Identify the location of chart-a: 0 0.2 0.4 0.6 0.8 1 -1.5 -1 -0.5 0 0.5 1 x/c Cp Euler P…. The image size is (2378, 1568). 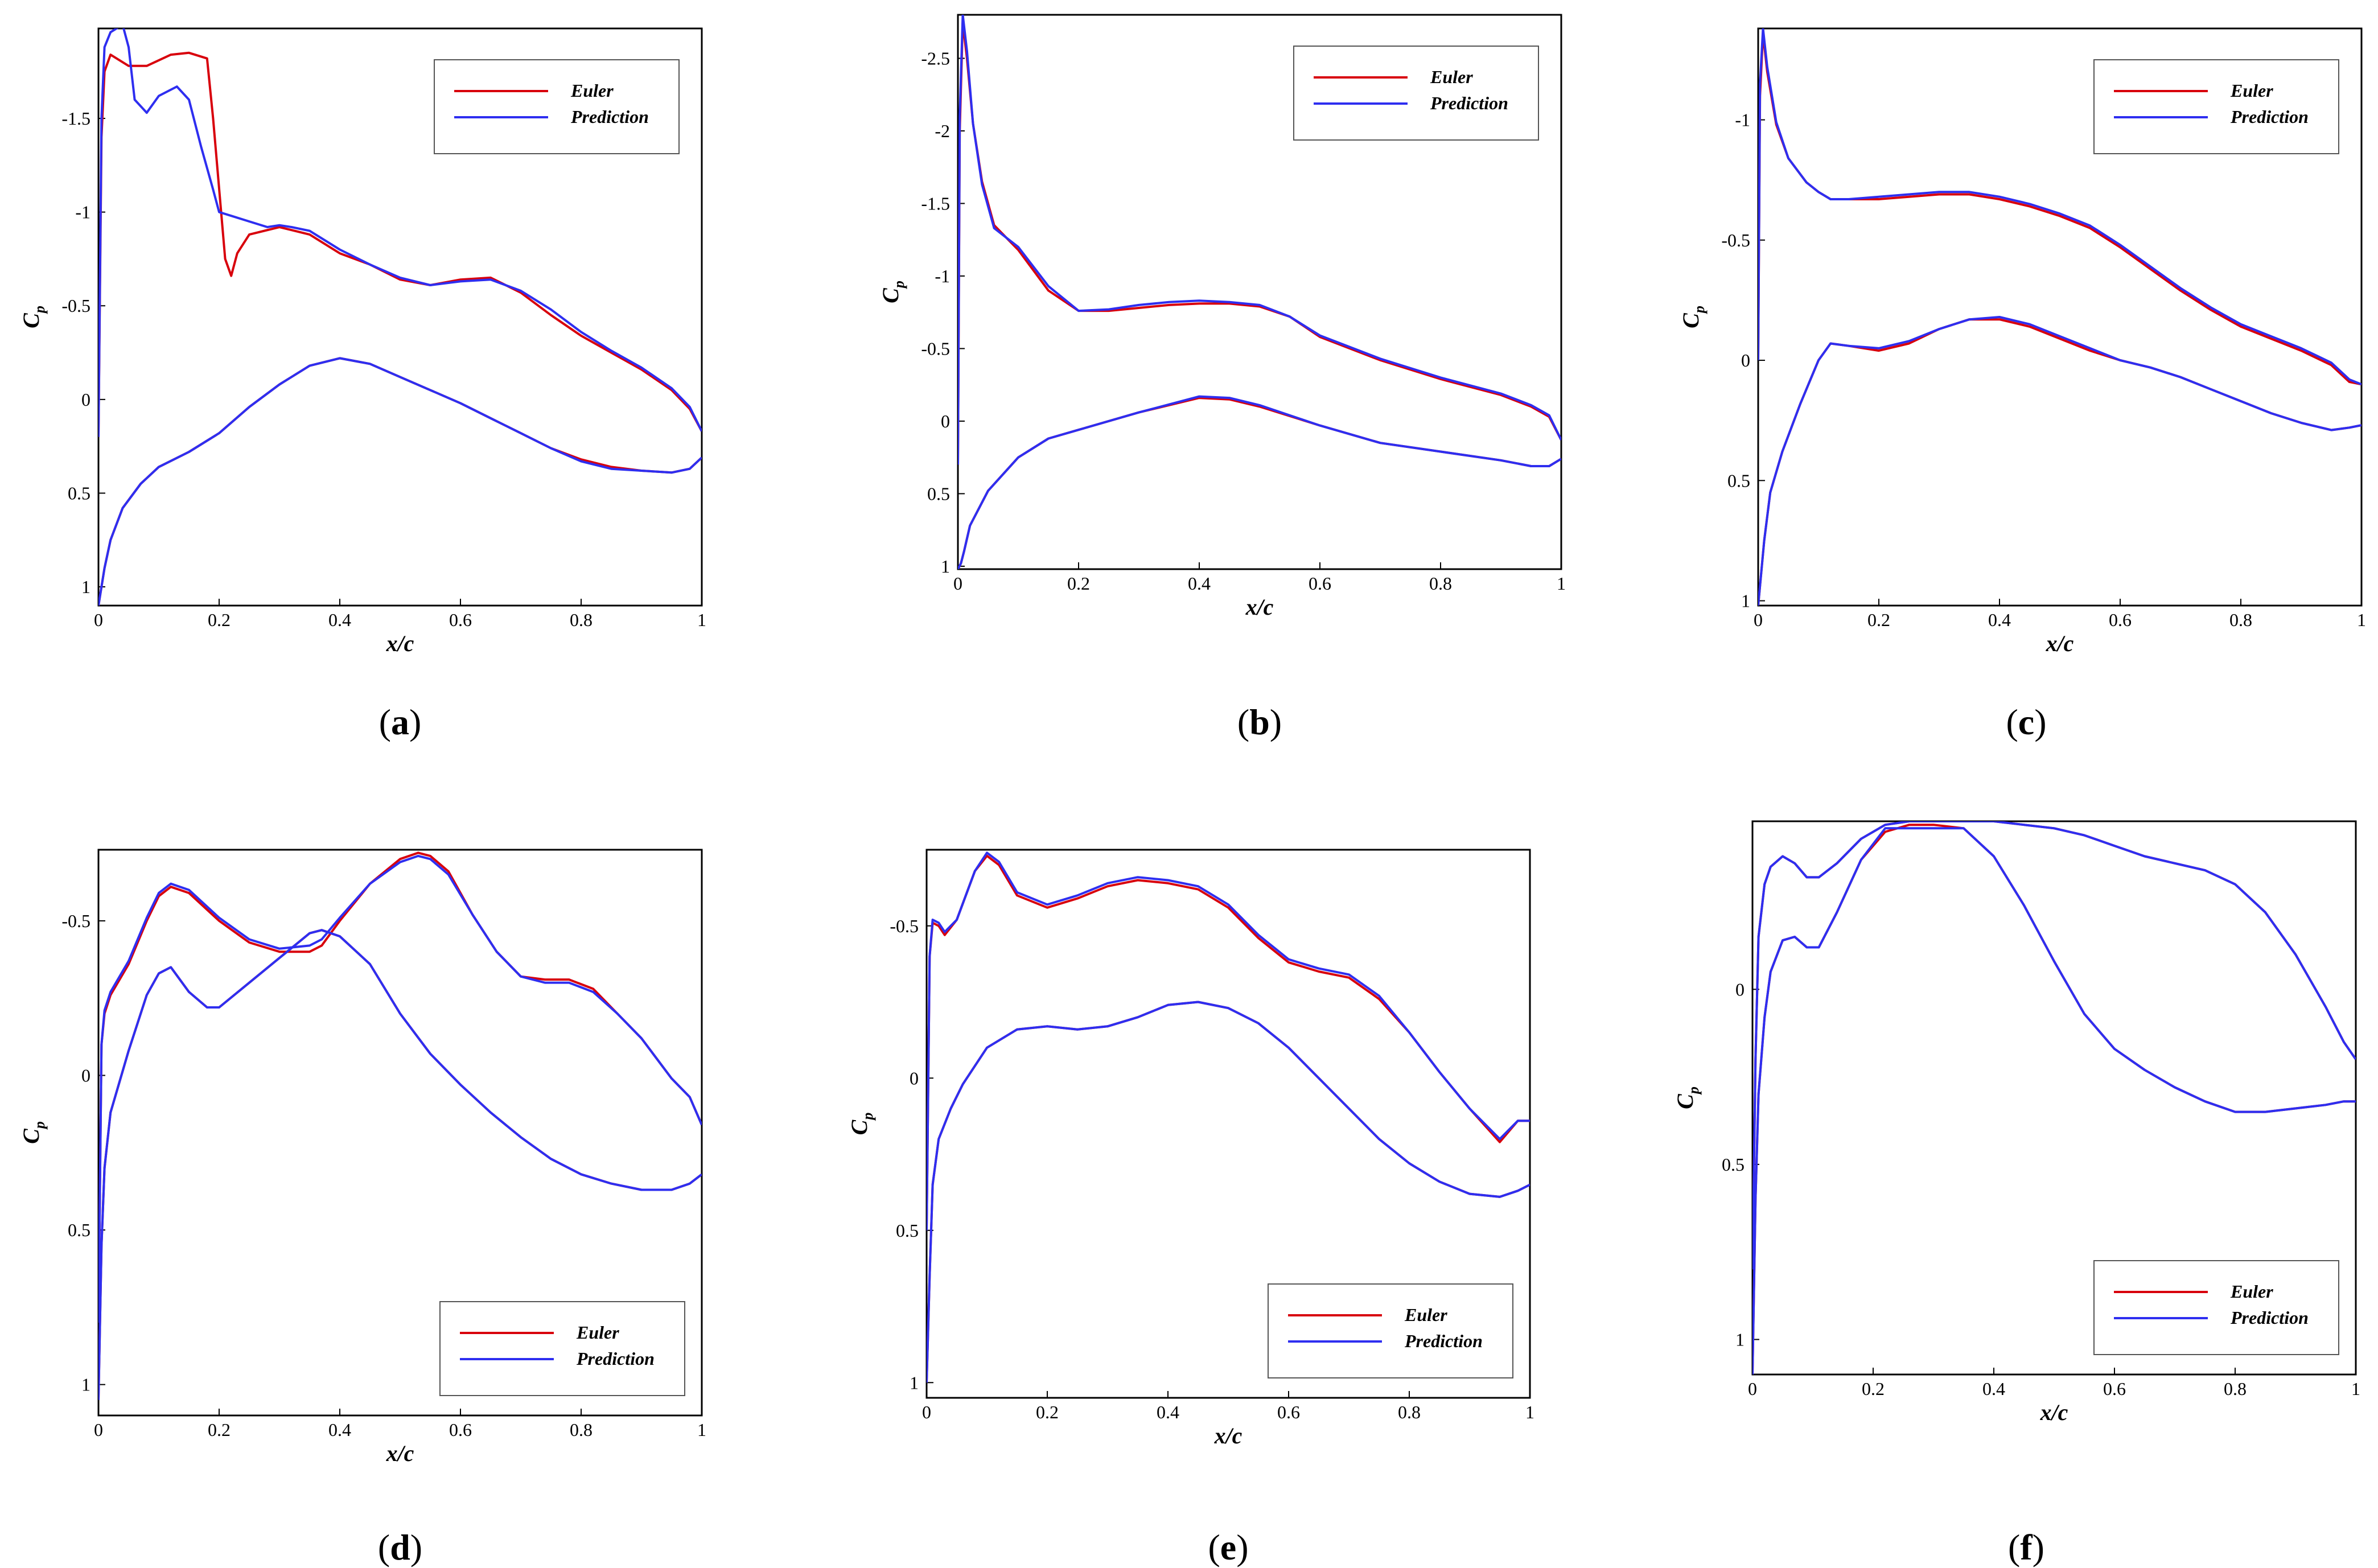
(362, 384).